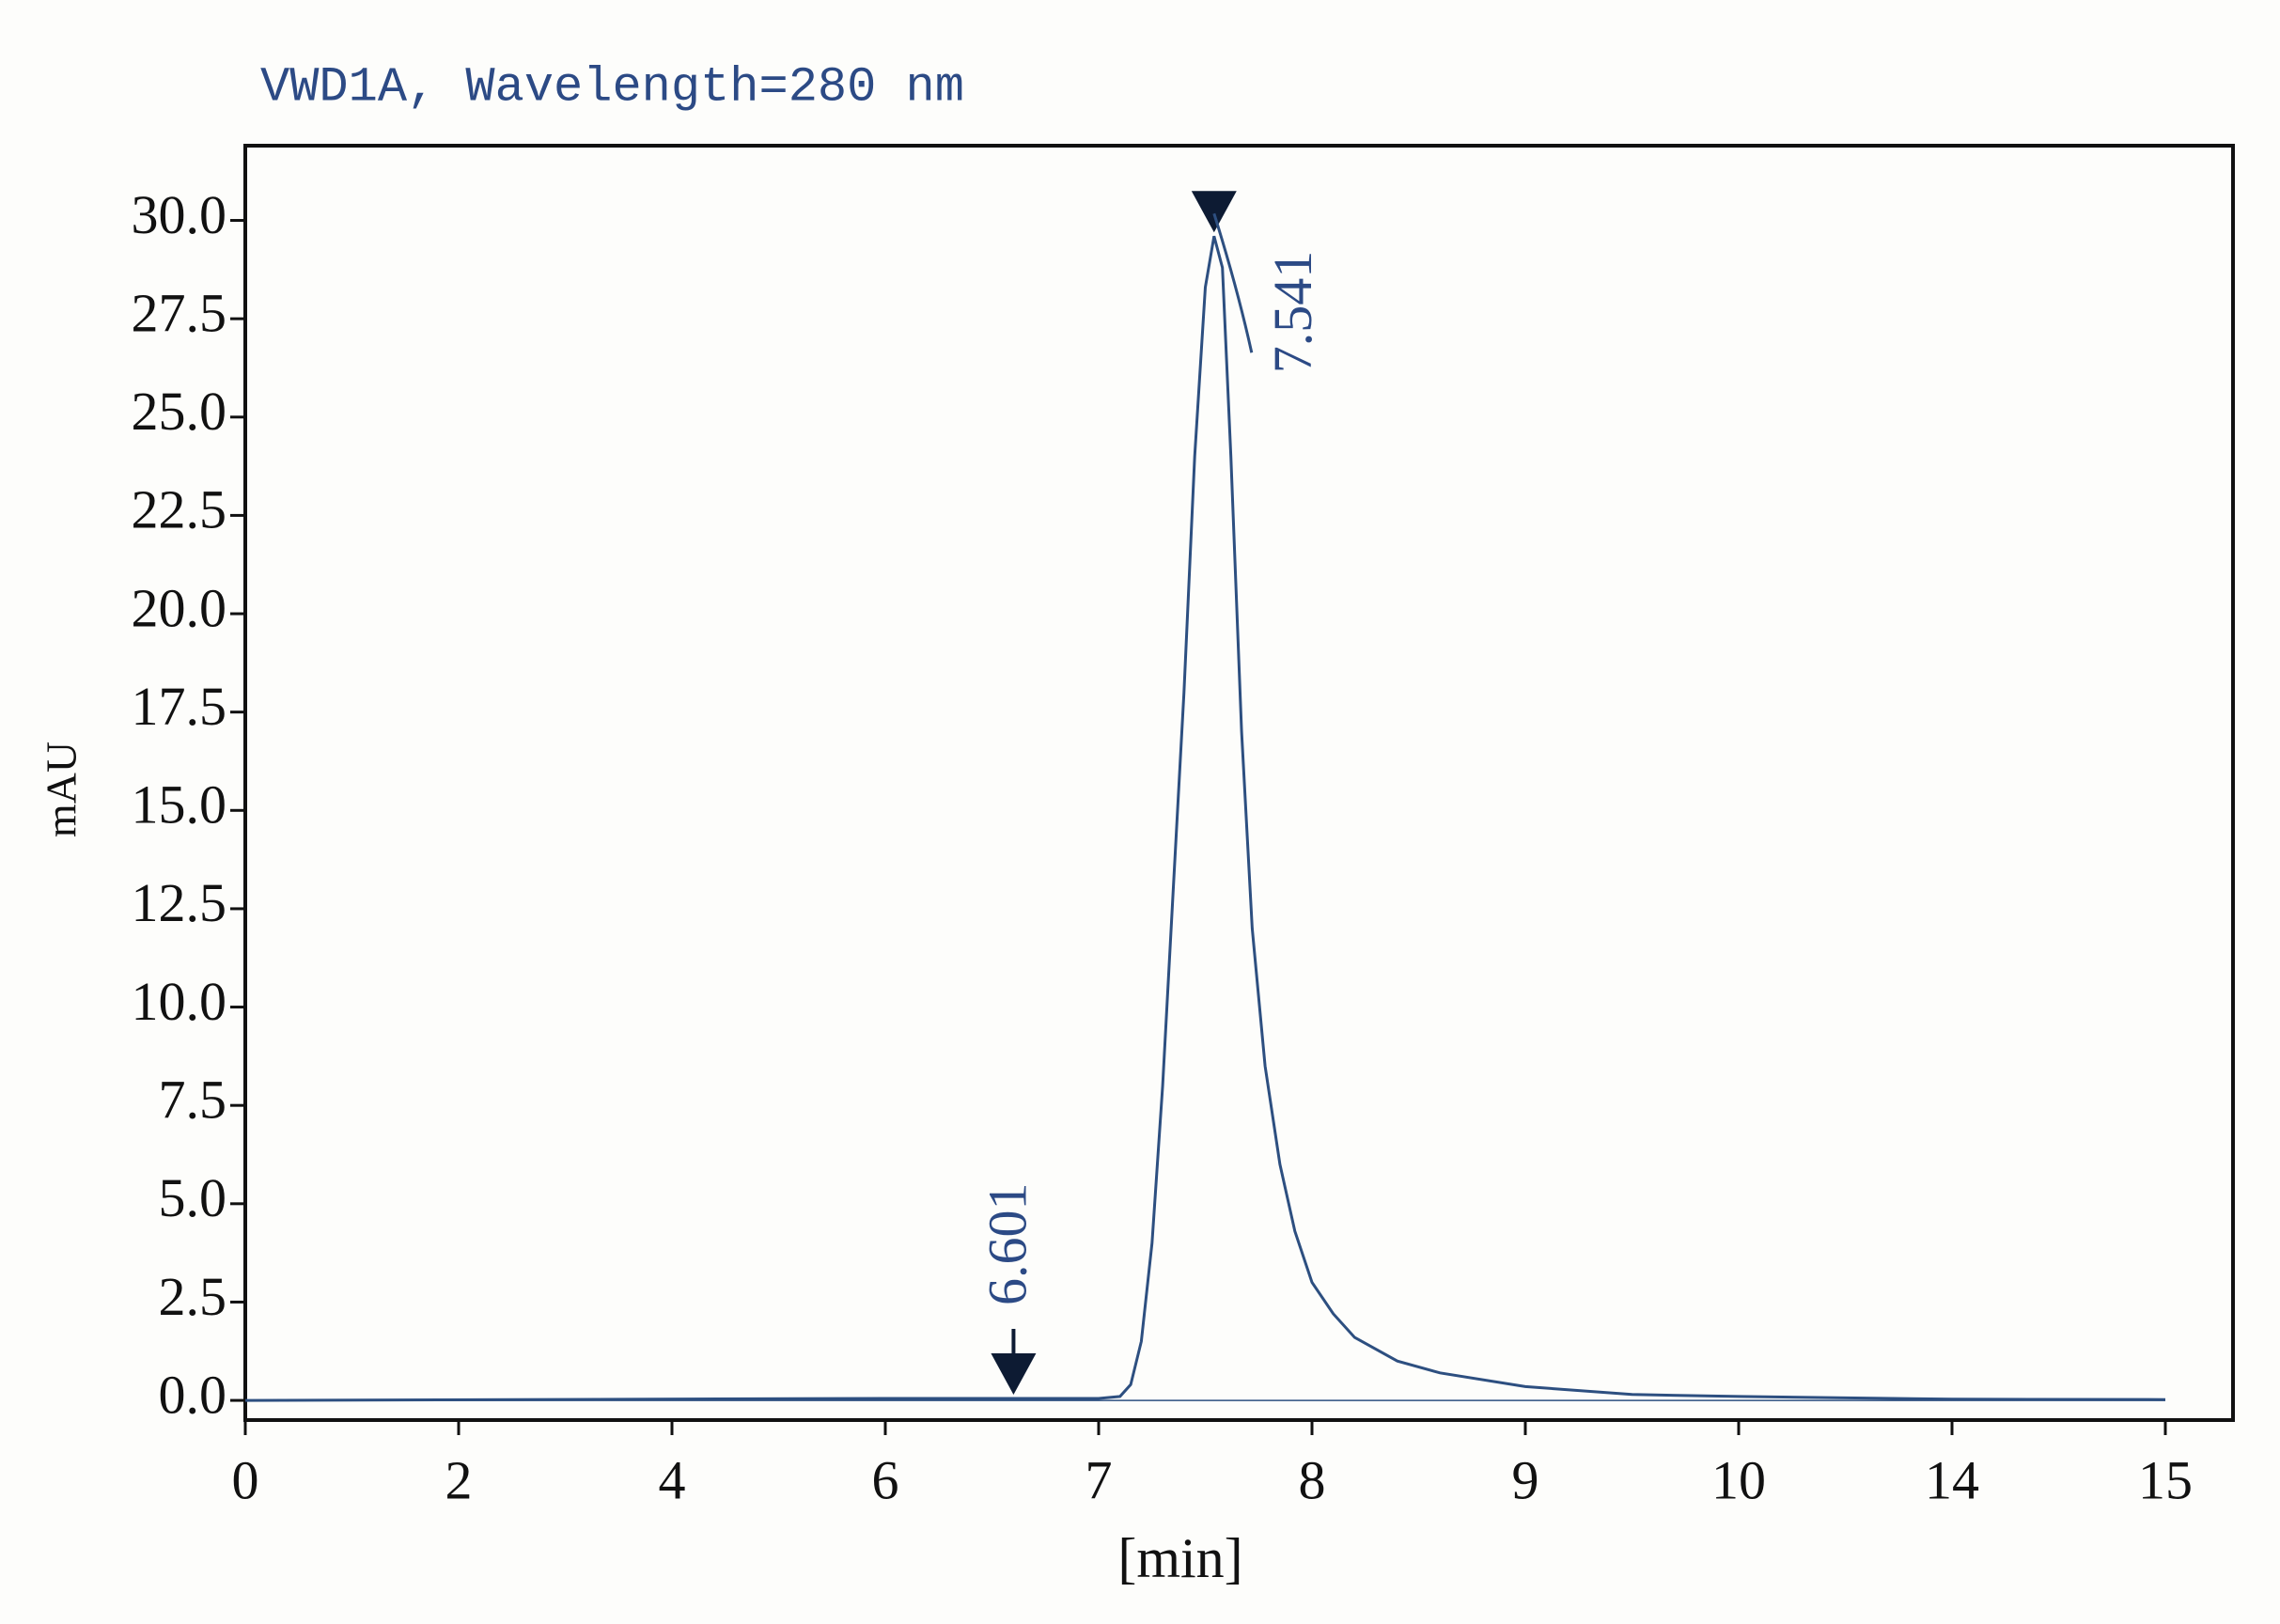 The height and width of the screenshot is (1624, 2280). I want to click on x-tick-label: 7, so click(1099, 1479).